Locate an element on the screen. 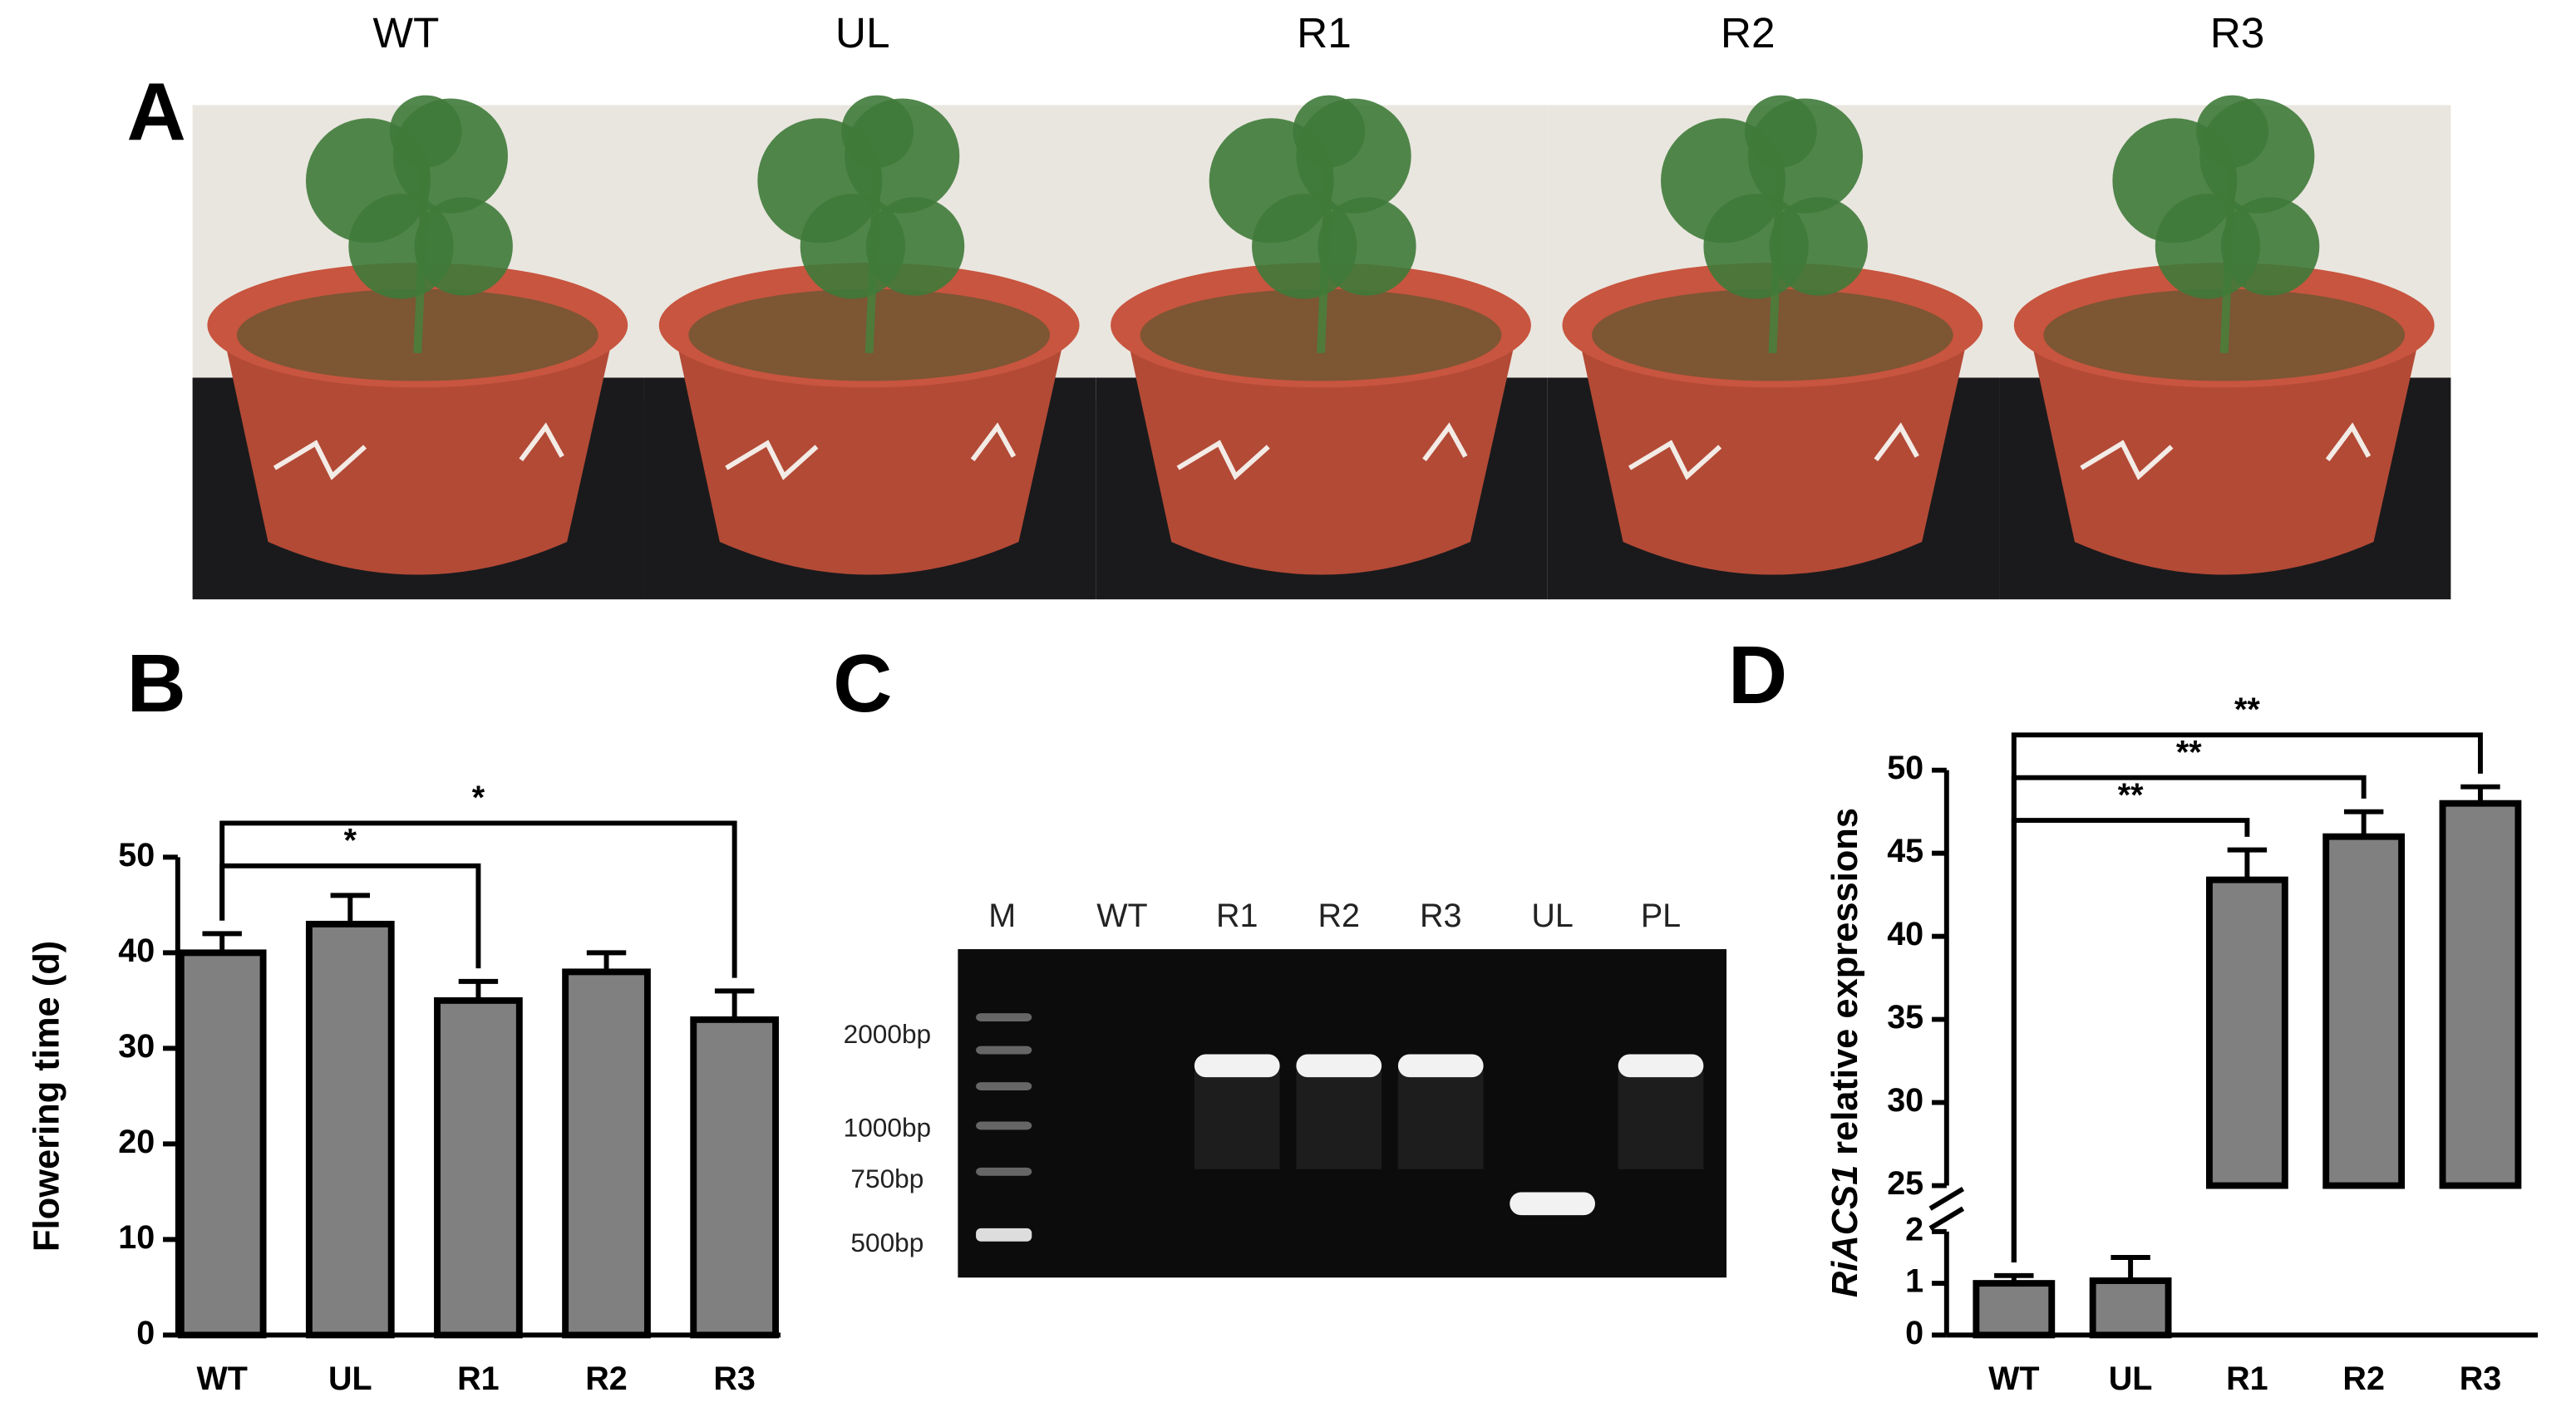  lane-label: WT is located at coordinates (1121, 916).